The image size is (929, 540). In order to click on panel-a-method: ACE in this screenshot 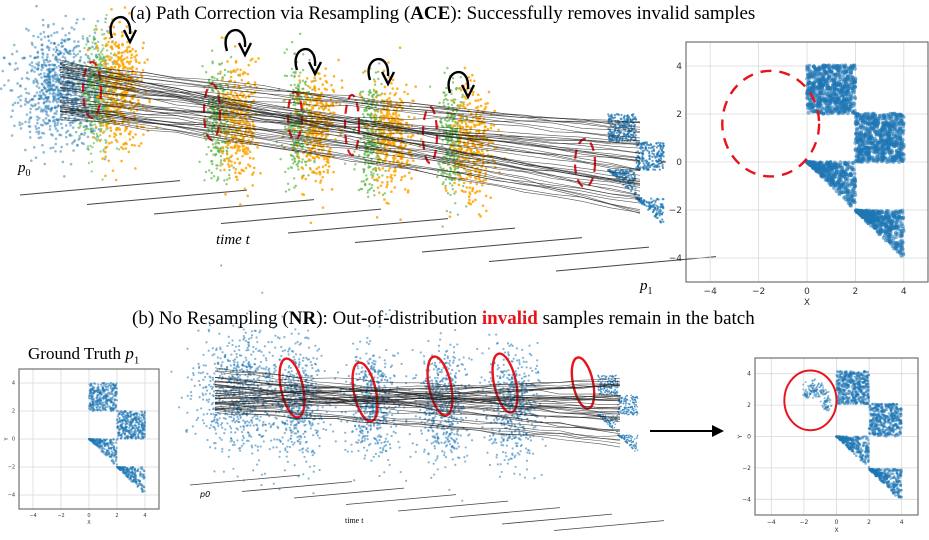, I will do `click(430, 13)`.